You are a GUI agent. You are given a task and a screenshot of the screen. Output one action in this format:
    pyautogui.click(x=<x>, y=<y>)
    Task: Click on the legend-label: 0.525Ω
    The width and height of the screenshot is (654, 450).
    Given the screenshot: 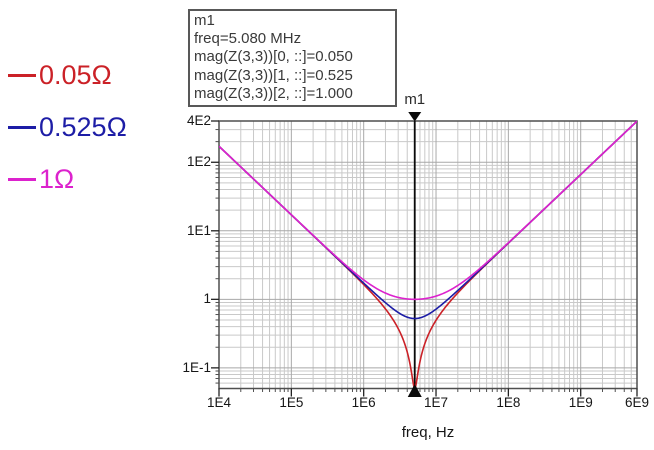 What is the action you would take?
    pyautogui.click(x=83, y=127)
    